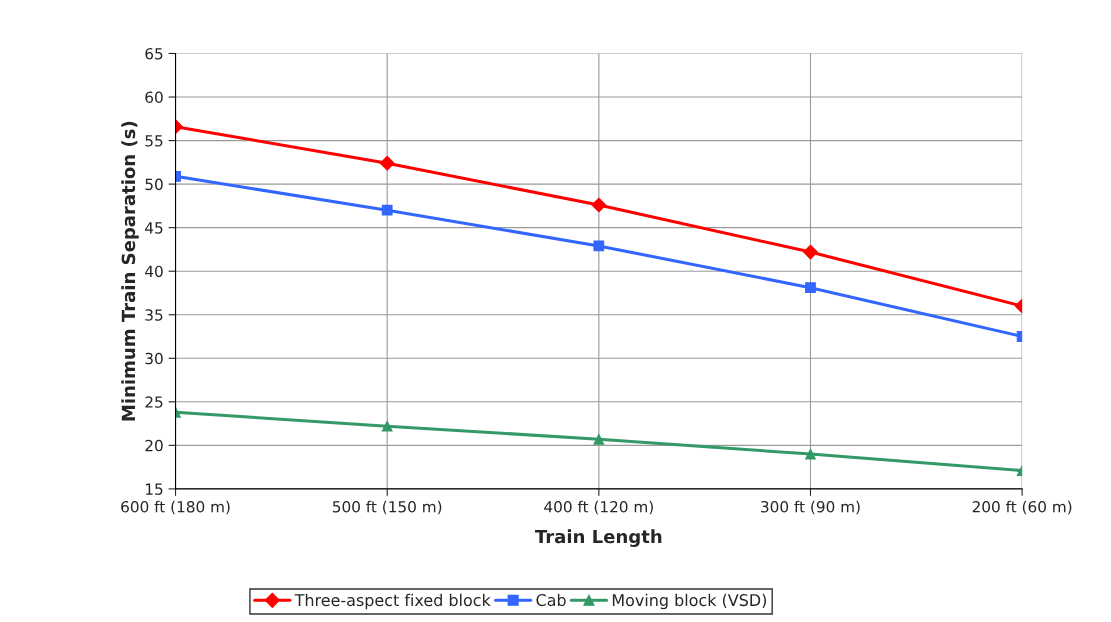 Image resolution: width=1111 pixels, height=622 pixels. What do you see at coordinates (154, 402) in the screenshot?
I see `y-tick-label: 25` at bounding box center [154, 402].